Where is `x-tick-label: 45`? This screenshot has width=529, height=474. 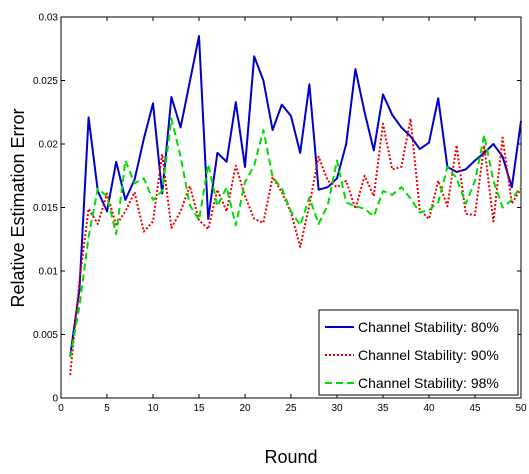 x-tick-label: 45 is located at coordinates (475, 408).